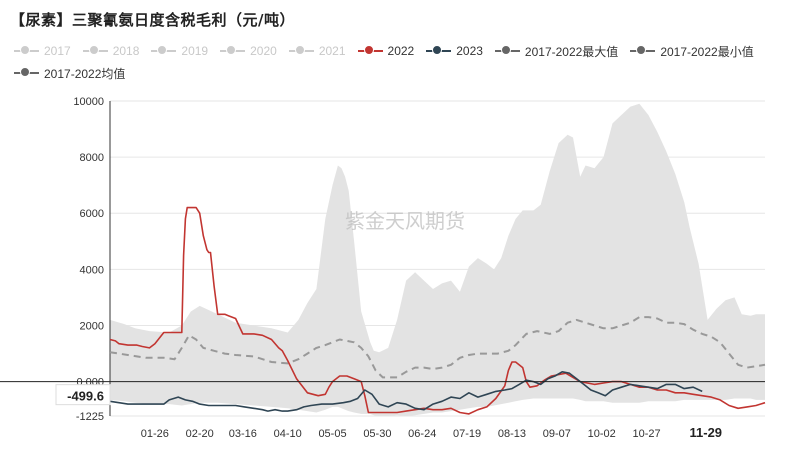 This screenshot has width=806, height=460. What do you see at coordinates (288, 434) in the screenshot?
I see `x-tick-label: 04-10` at bounding box center [288, 434].